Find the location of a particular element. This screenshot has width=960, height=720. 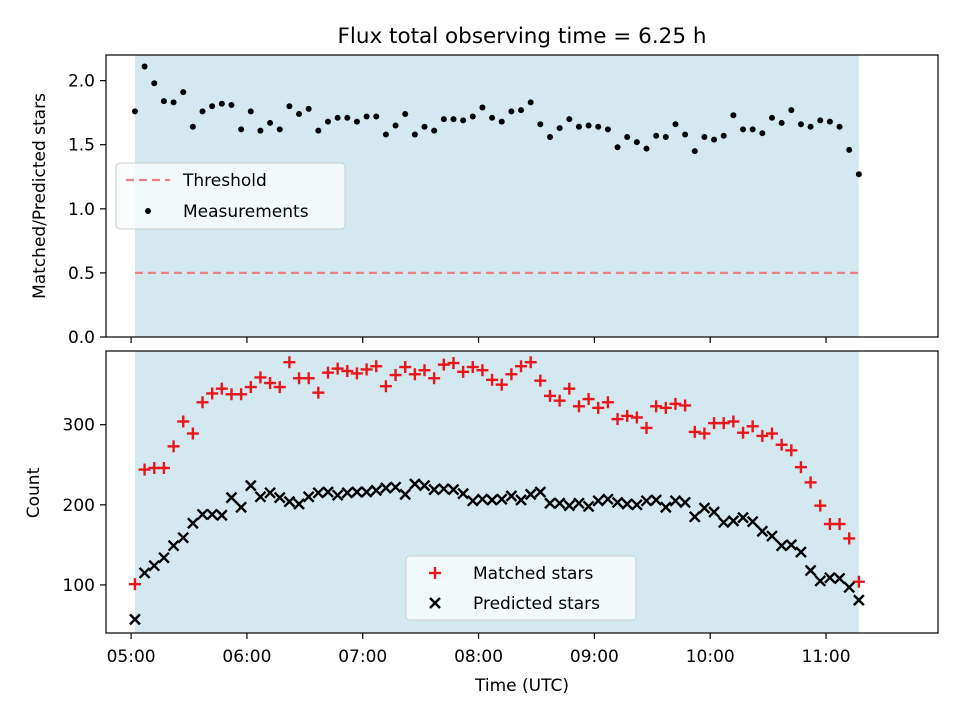

measurements-legend-swatch is located at coordinates (148, 211).